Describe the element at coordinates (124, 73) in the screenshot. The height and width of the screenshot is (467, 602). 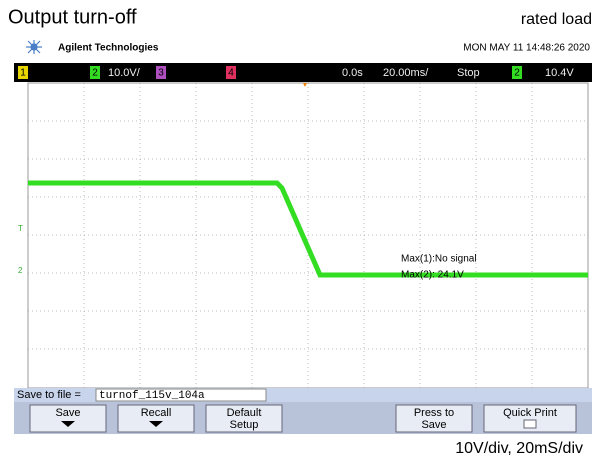
I see `ch2-scale: 10.0V/` at that location.